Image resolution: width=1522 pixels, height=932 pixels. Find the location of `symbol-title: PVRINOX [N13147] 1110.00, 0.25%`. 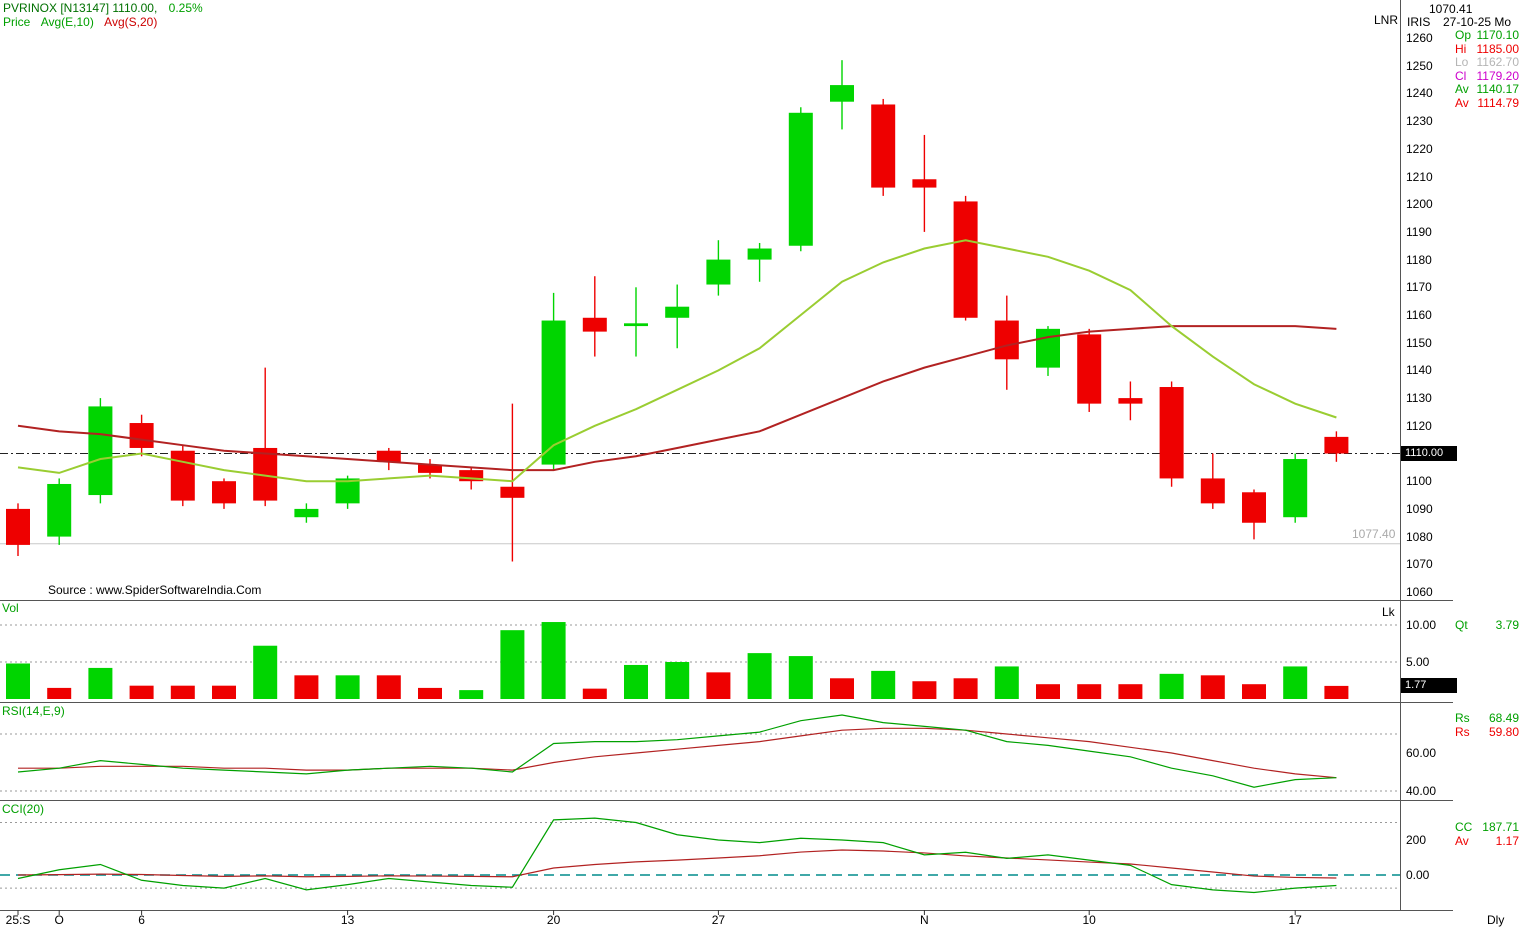

symbol-title: PVRINOX [N13147] 1110.00, 0.25% is located at coordinates (103, 8).